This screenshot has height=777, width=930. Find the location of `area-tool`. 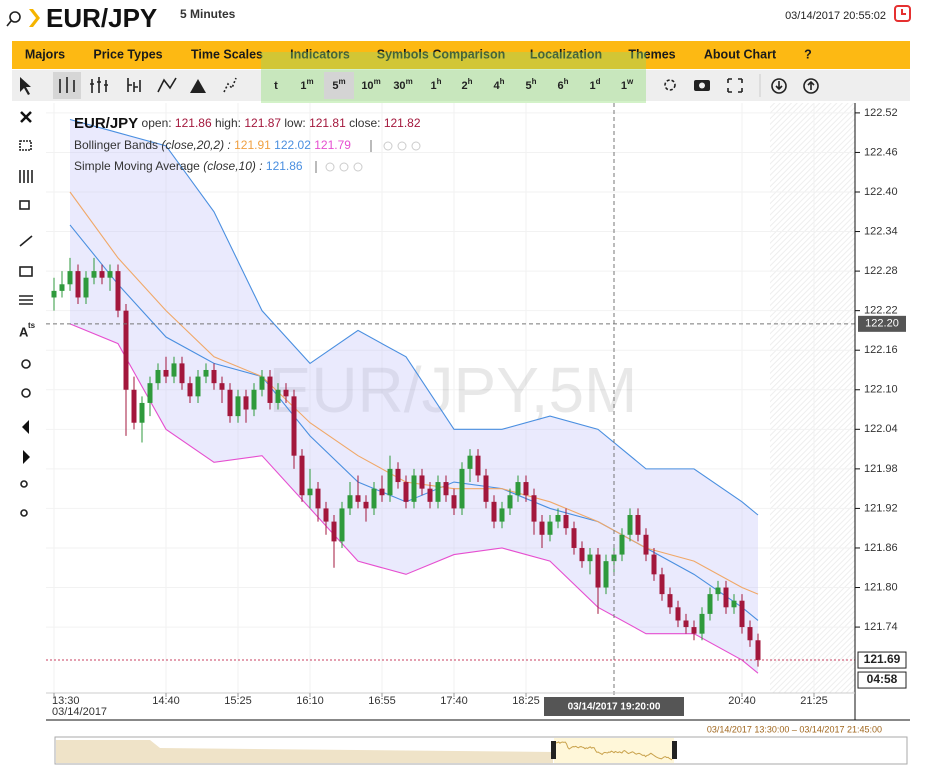

area-tool is located at coordinates (198, 86).